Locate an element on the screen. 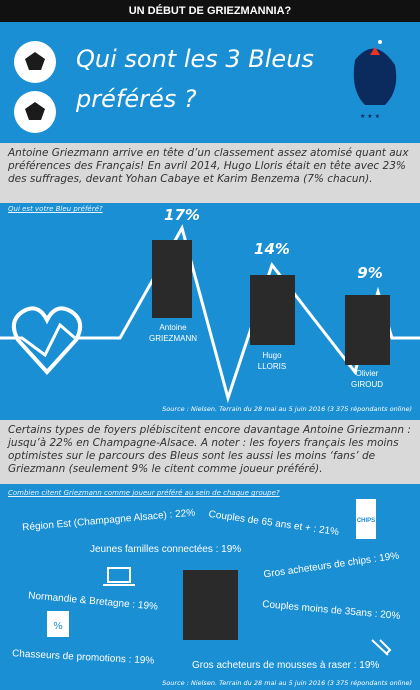  player-percent: 14% is located at coordinates (272, 249).